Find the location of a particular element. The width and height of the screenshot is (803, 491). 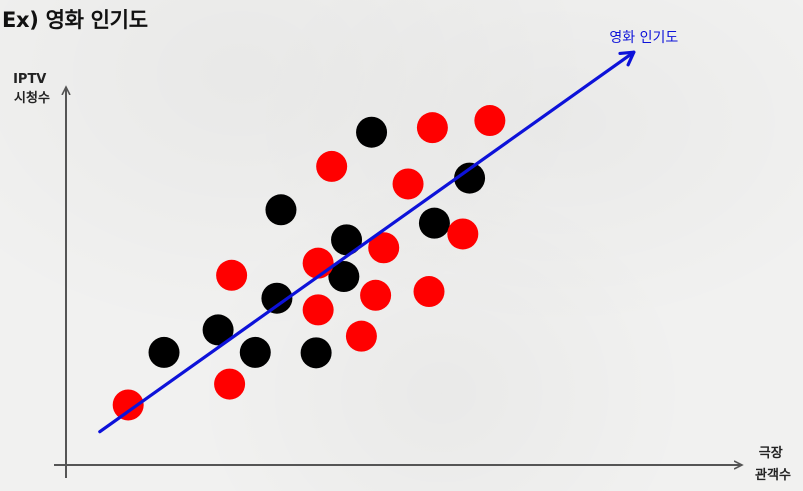

y-axis-label: IPTV 시청수 is located at coordinates (32, 89).